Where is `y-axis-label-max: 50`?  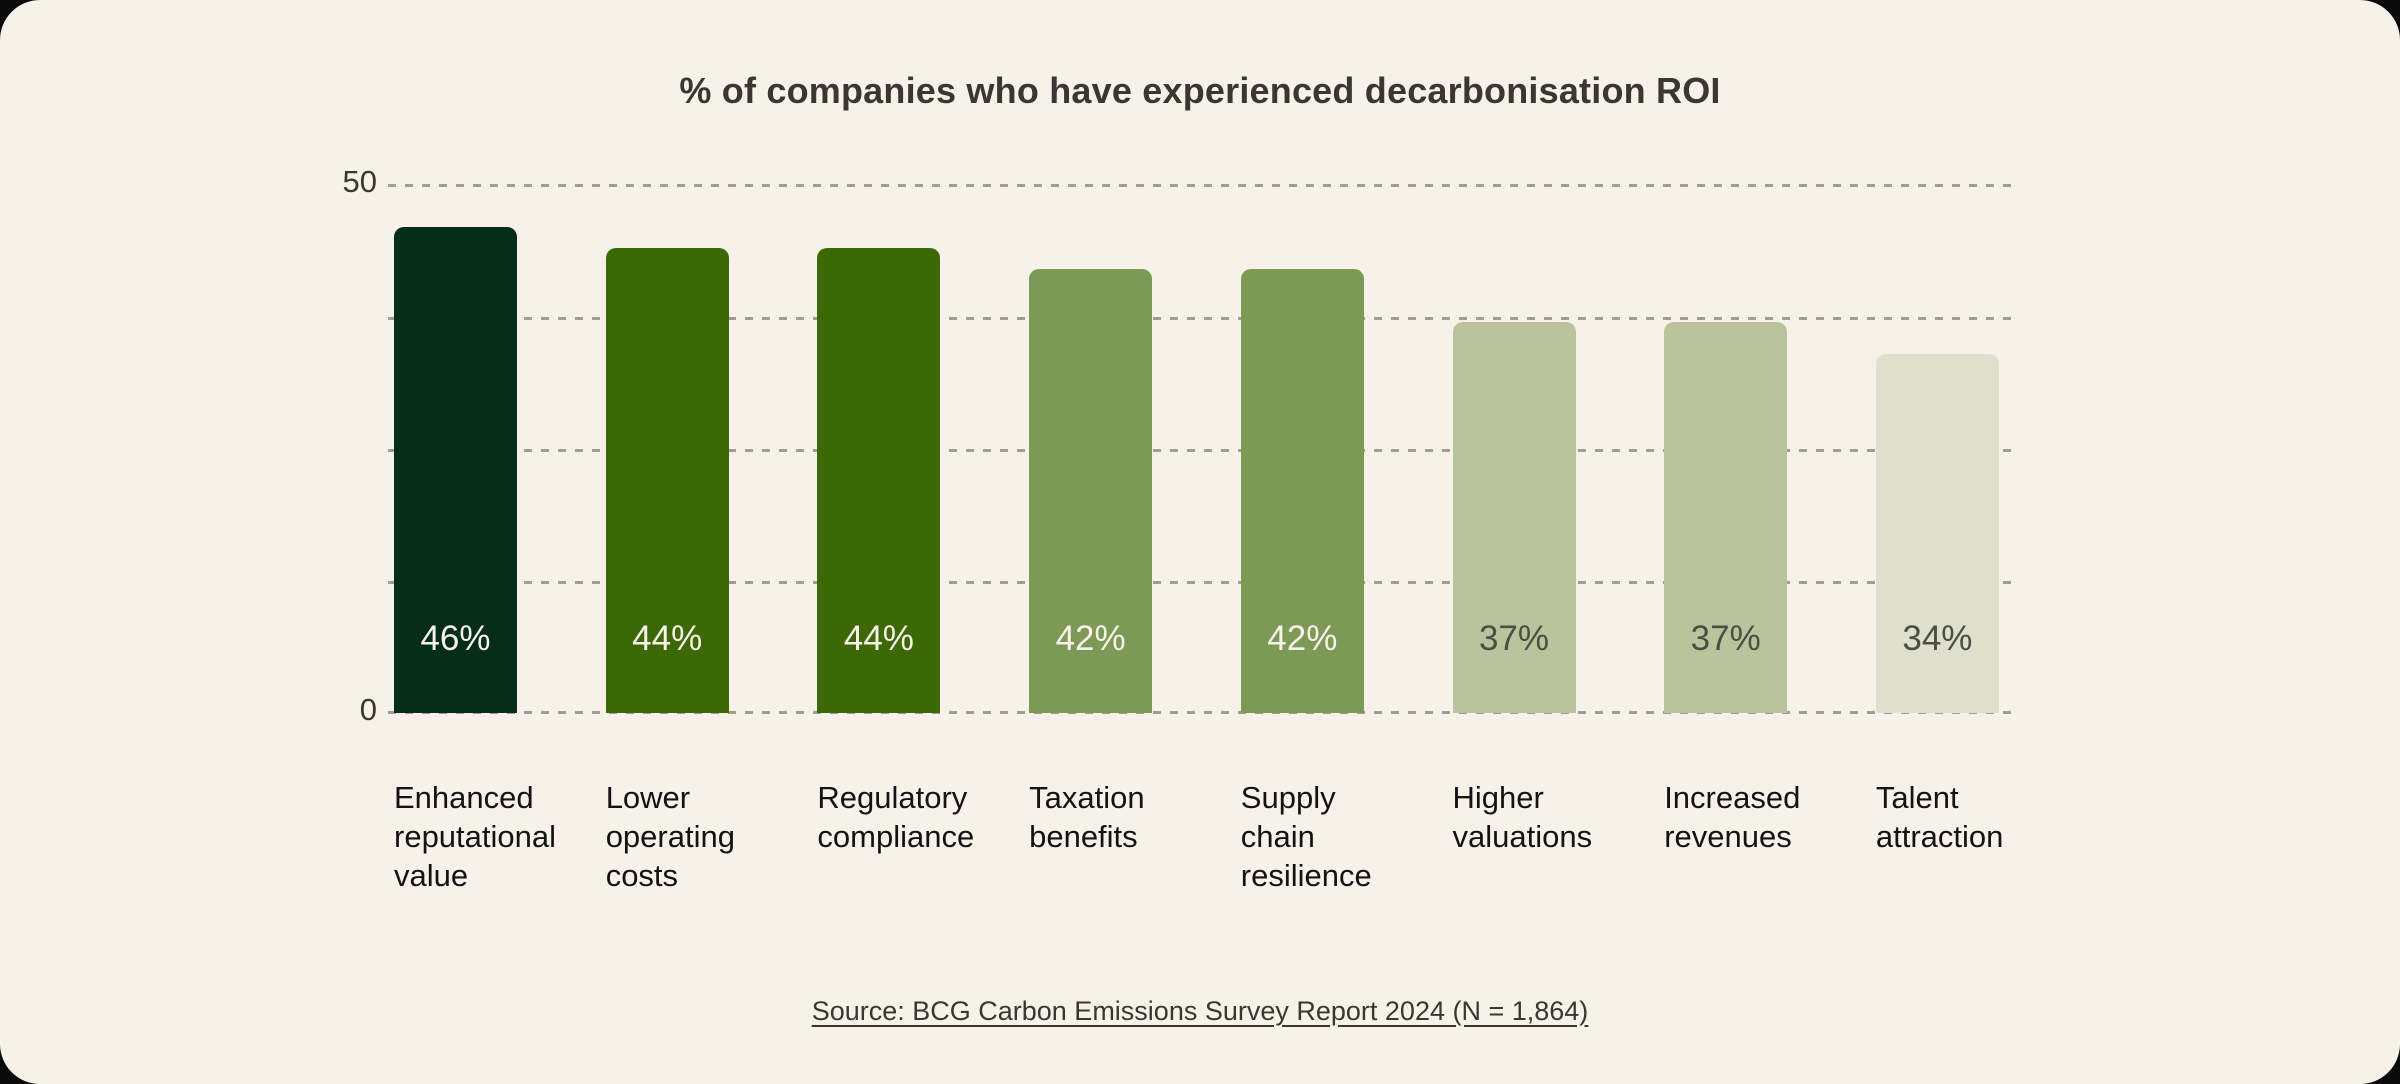 y-axis-label-max: 50 is located at coordinates (359, 181).